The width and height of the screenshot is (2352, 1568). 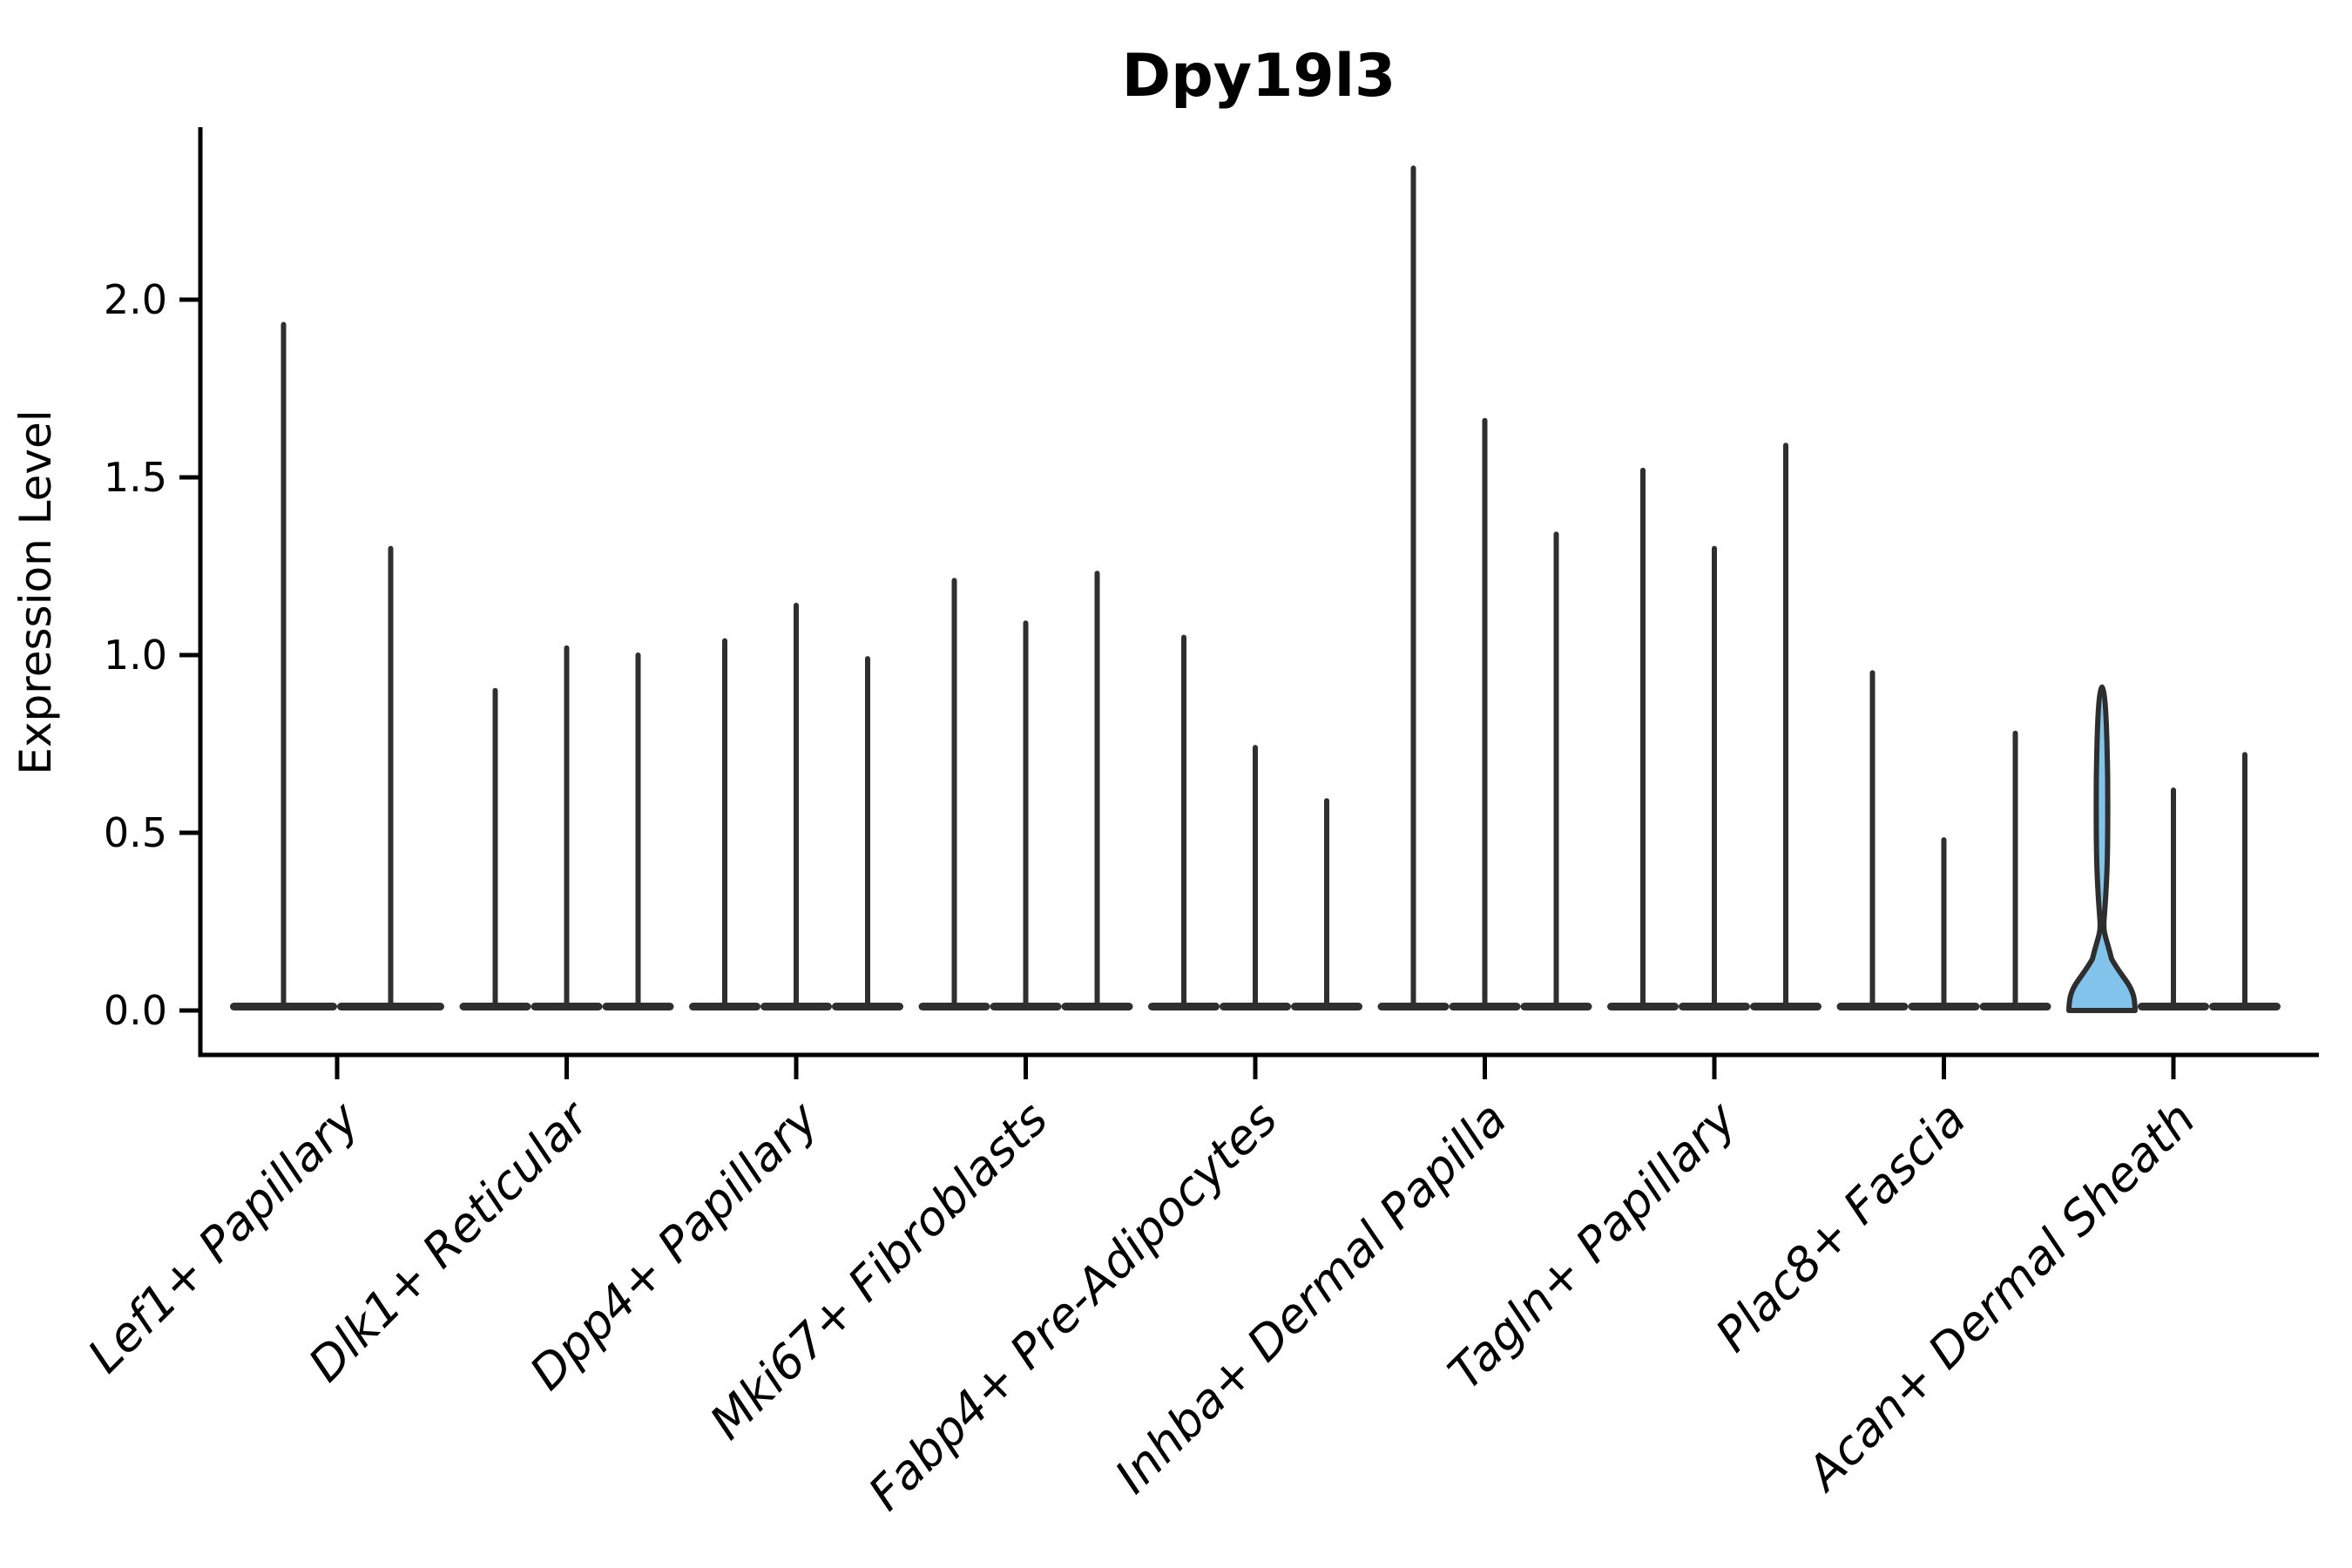 What do you see at coordinates (135, 655) in the screenshot?
I see `y-tick-label: 1.0` at bounding box center [135, 655].